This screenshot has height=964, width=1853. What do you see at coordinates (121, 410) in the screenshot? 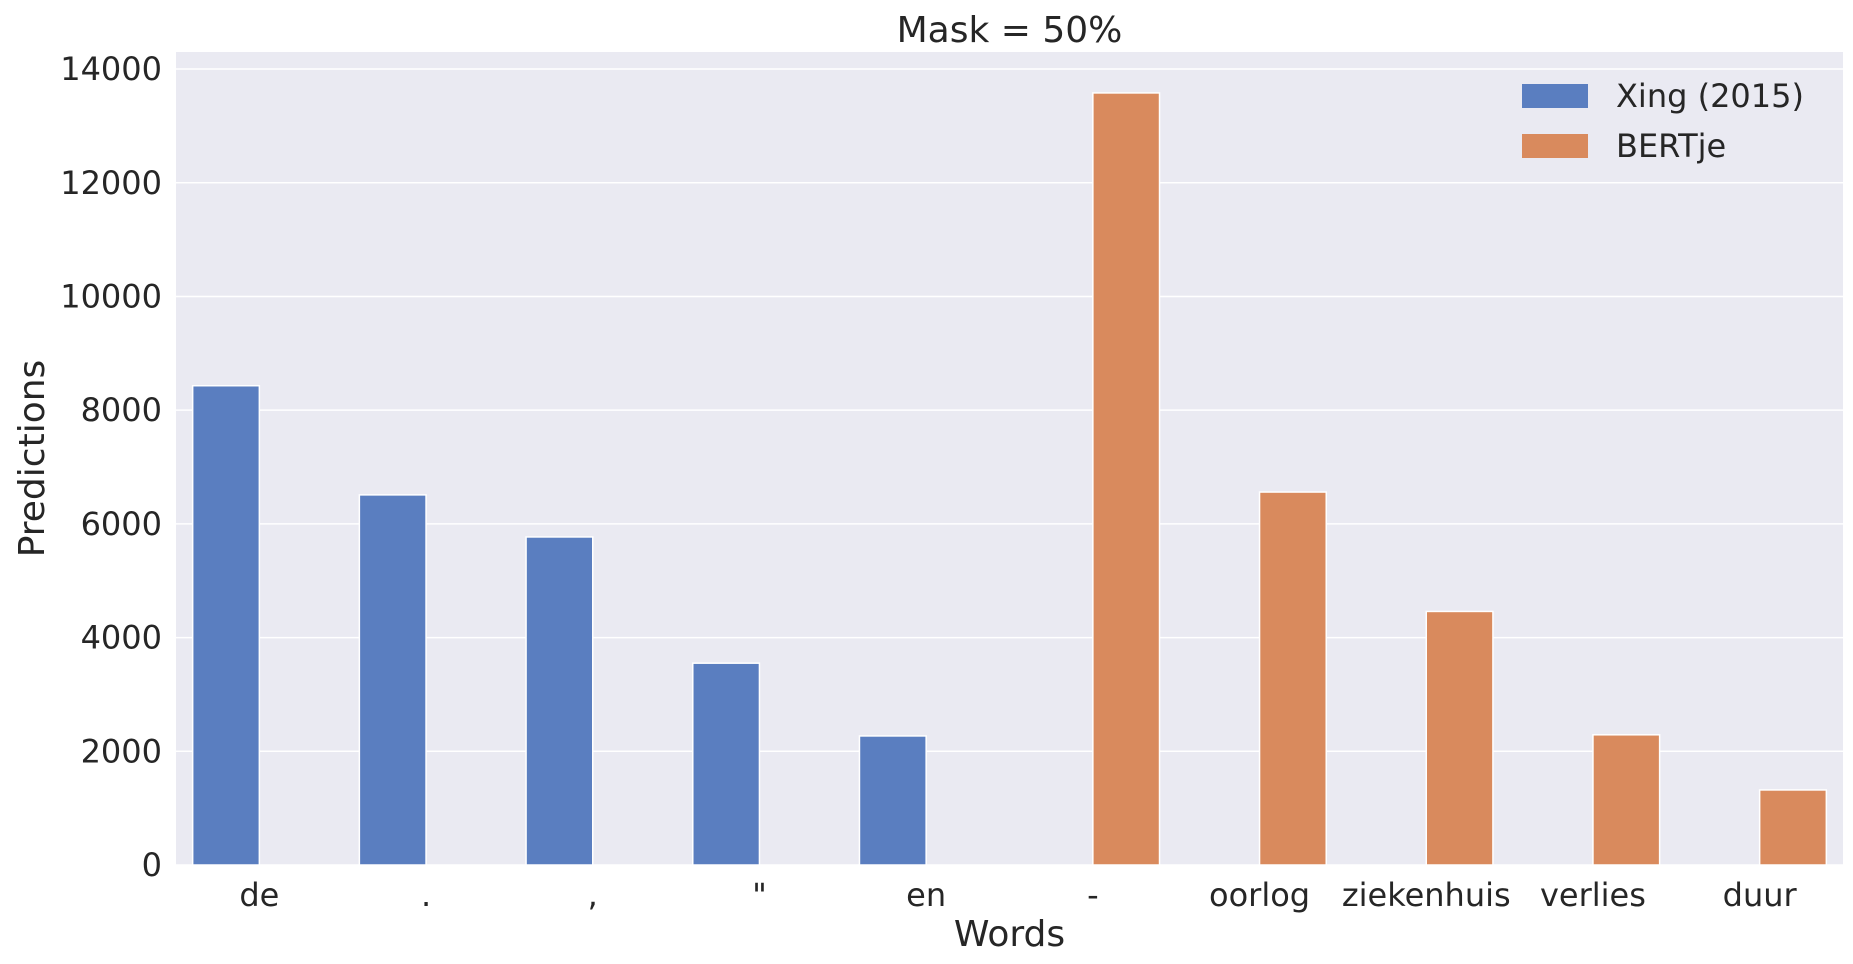
I see `y-tick-label: 8000` at bounding box center [121, 410].